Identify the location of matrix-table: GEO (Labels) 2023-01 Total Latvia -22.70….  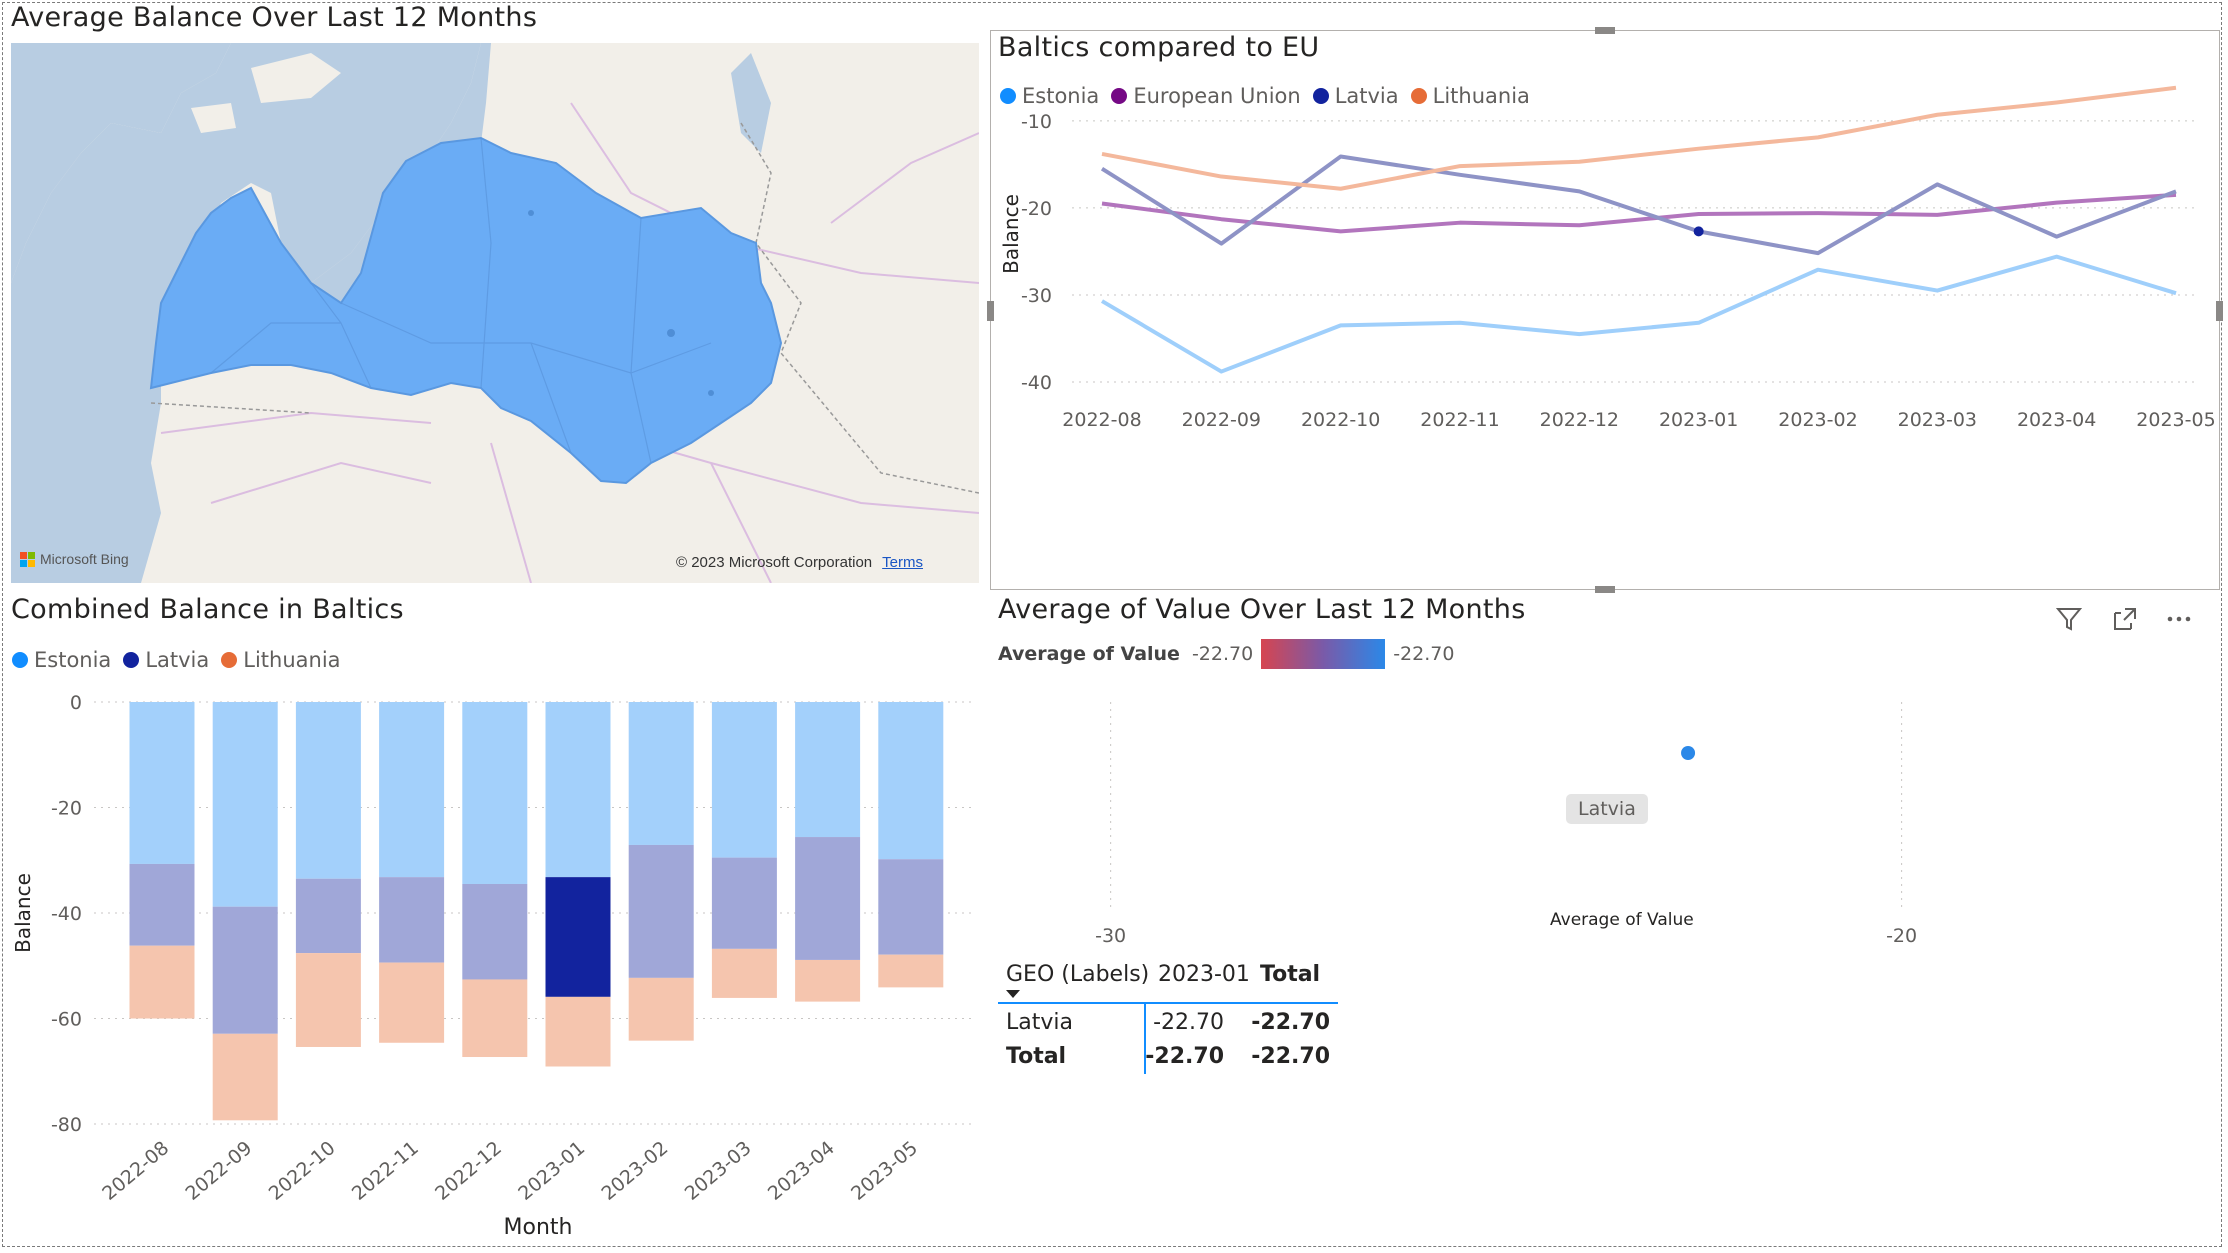
(1168, 1015).